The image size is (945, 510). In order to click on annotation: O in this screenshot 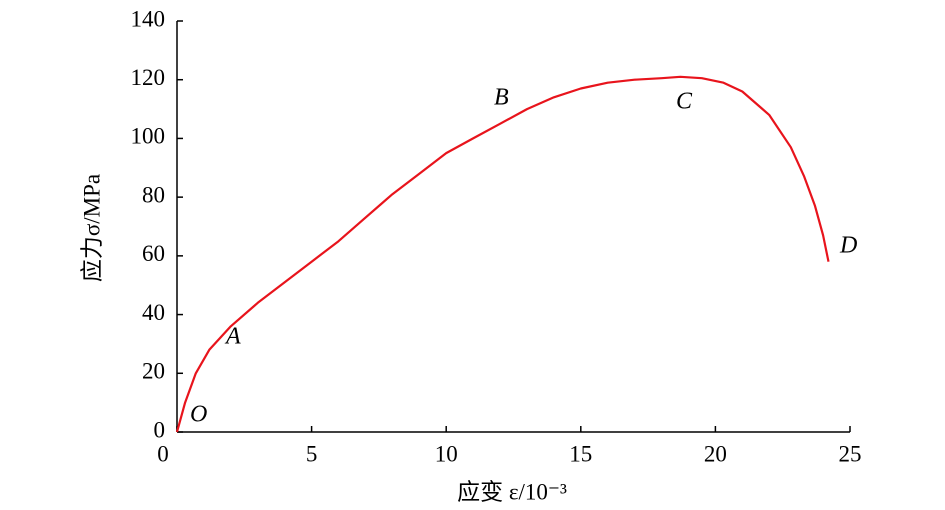, I will do `click(198, 415)`.